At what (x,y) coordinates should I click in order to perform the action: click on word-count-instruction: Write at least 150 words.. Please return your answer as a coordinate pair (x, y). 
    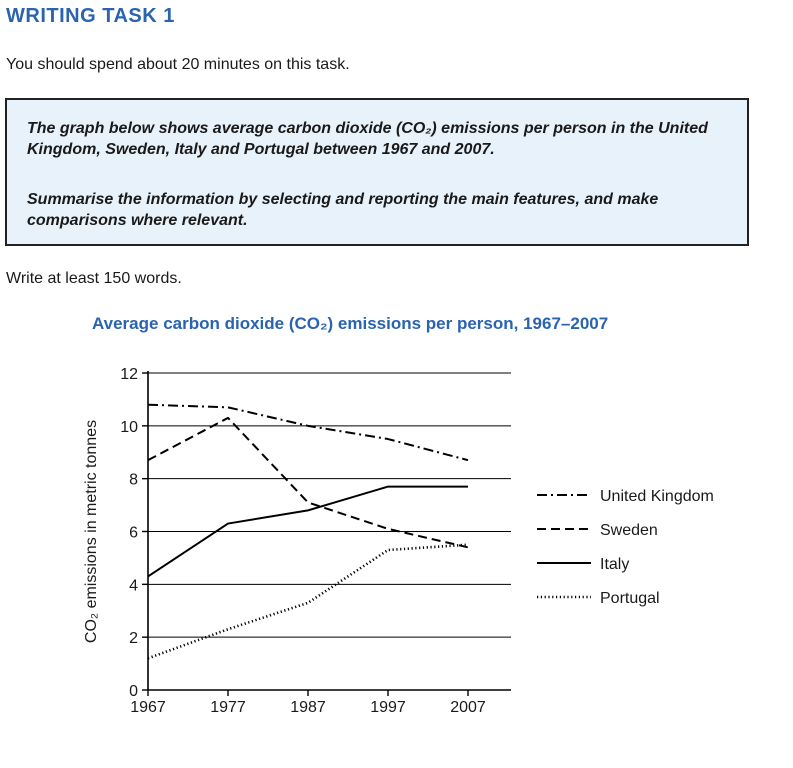
    Looking at the image, I should click on (94, 278).